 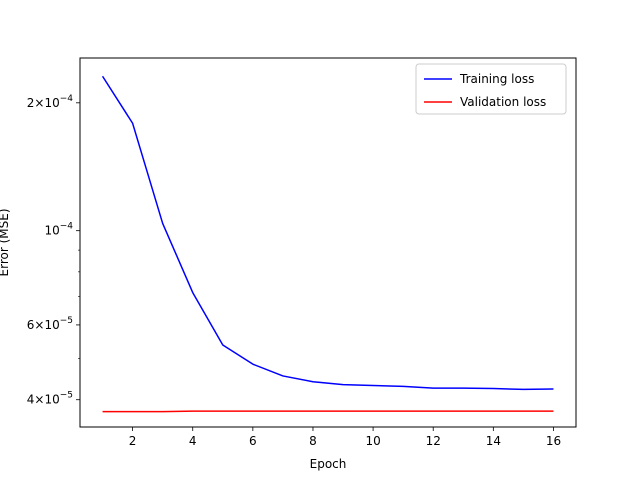 What do you see at coordinates (328, 464) in the screenshot?
I see `x-axis-label: Epoch` at bounding box center [328, 464].